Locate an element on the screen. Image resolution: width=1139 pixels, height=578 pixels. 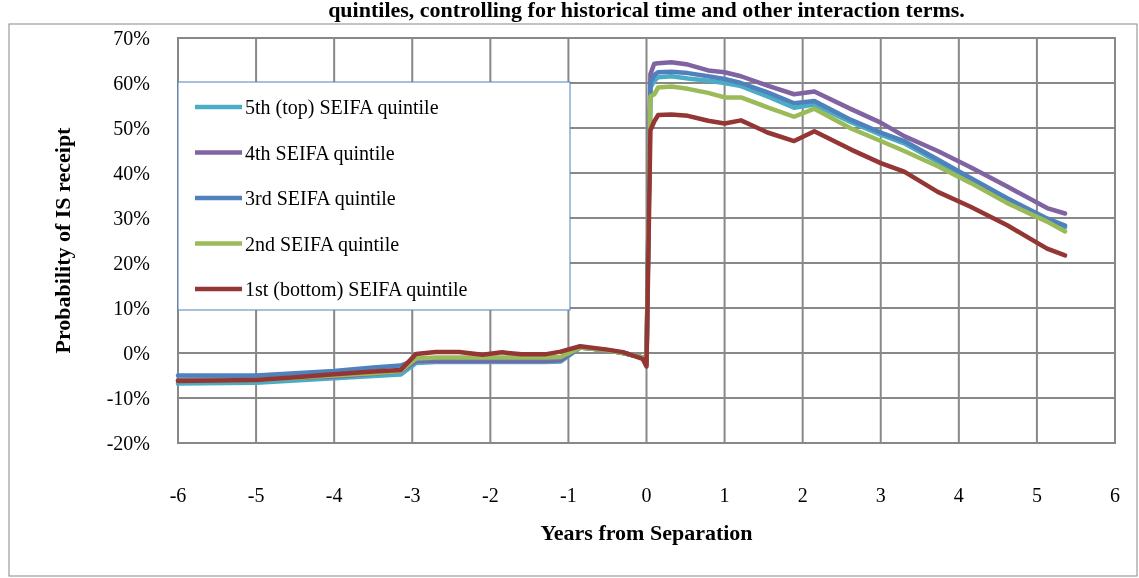
x-tick-label: 1 is located at coordinates (724, 495).